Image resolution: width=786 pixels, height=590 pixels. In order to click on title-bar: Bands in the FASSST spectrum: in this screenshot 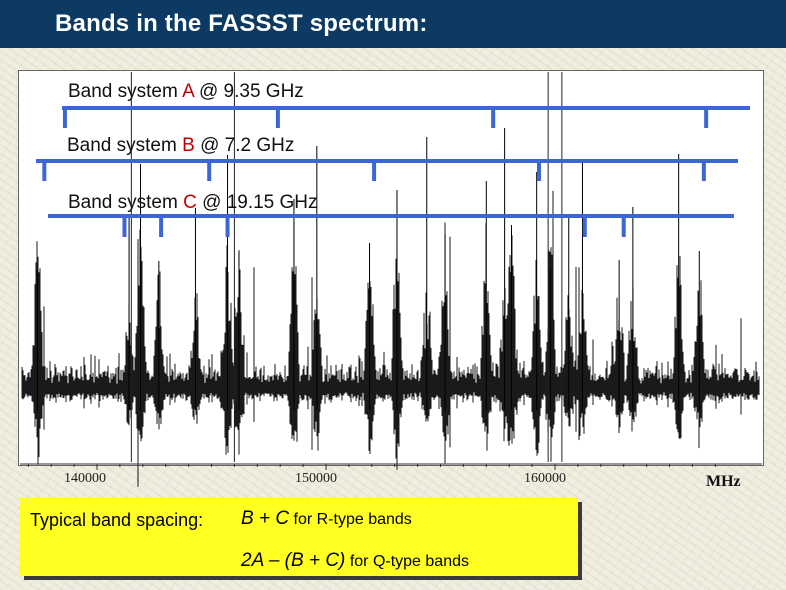, I will do `click(393, 24)`.